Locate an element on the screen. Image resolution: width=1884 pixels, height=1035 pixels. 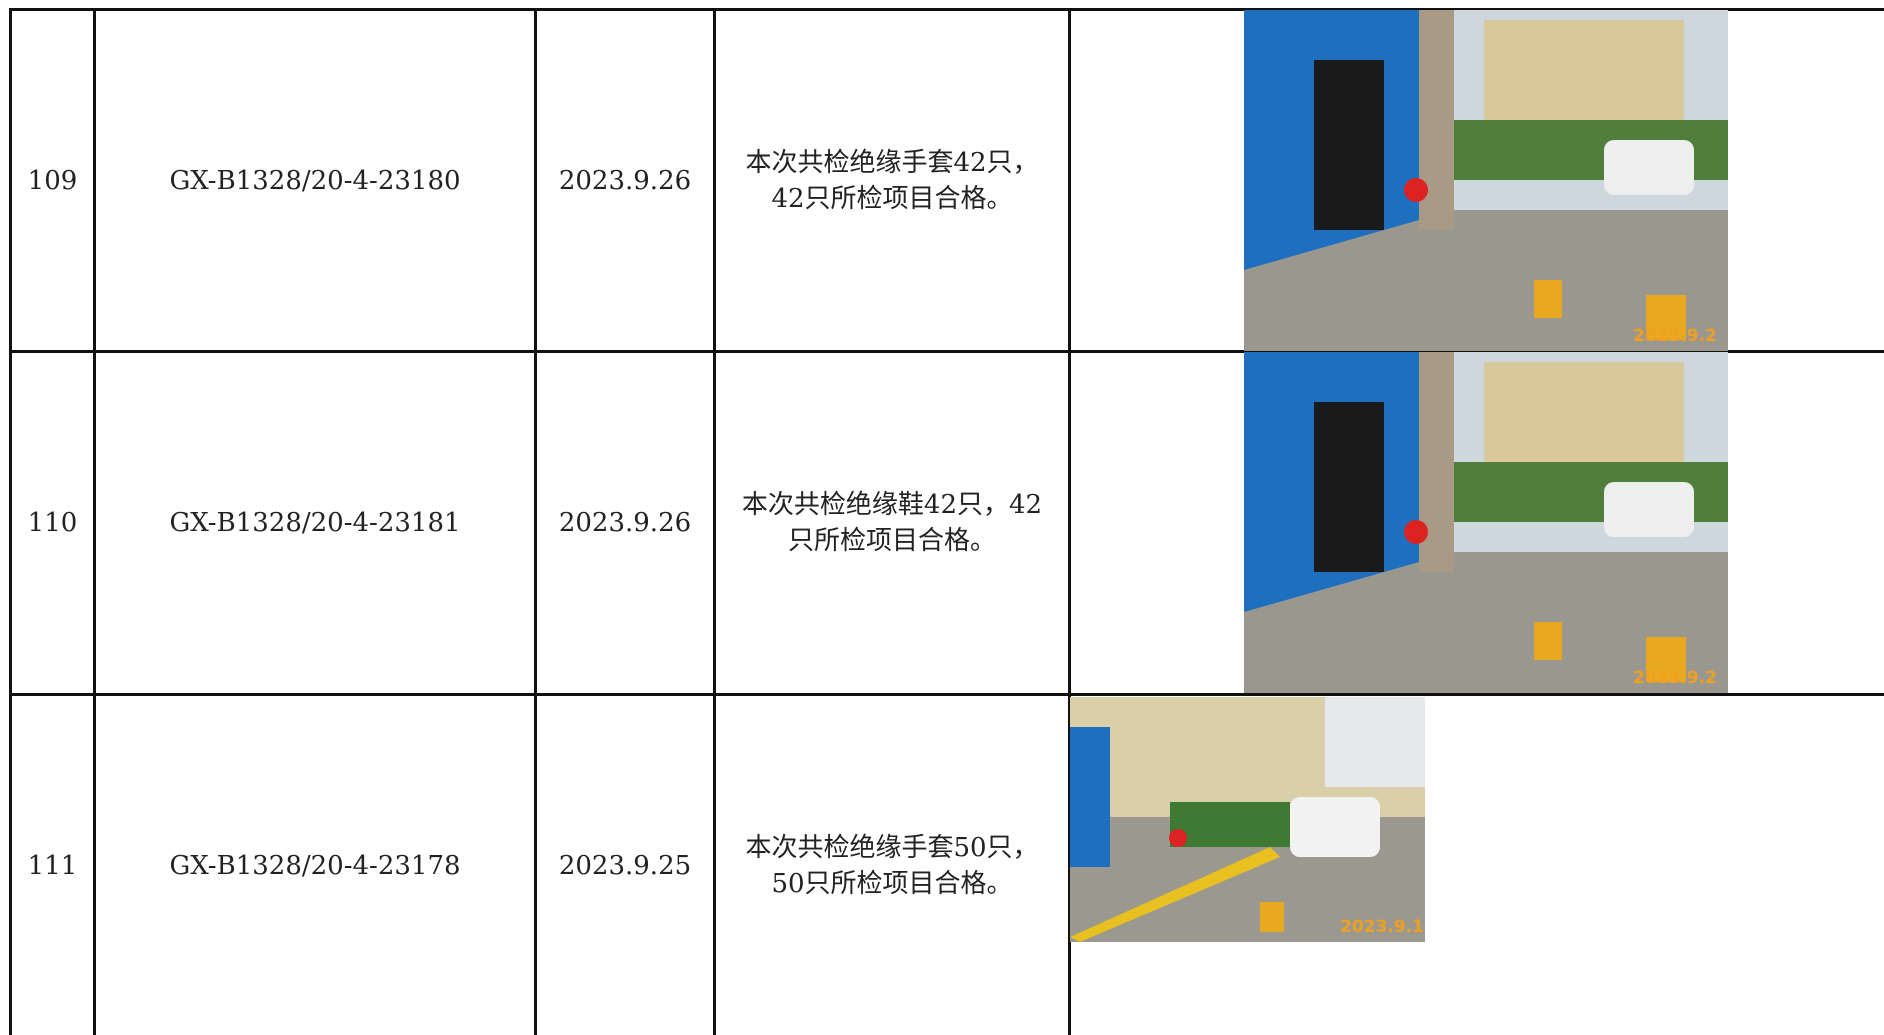
site-photo: 2023.9.1 is located at coordinates (1247, 819).